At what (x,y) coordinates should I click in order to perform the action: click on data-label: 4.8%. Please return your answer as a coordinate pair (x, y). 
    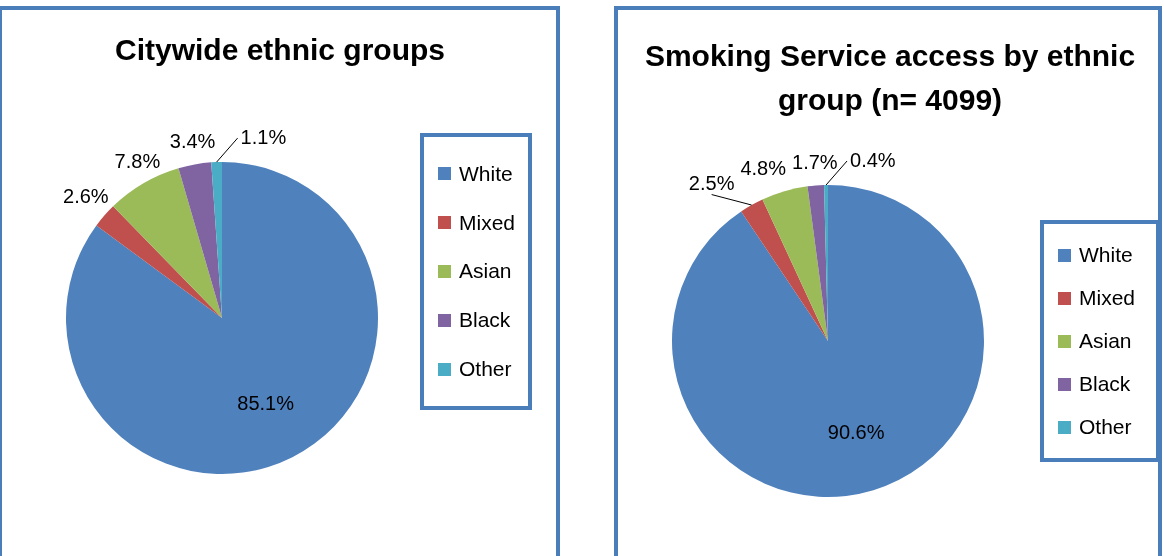
    Looking at the image, I should click on (763, 168).